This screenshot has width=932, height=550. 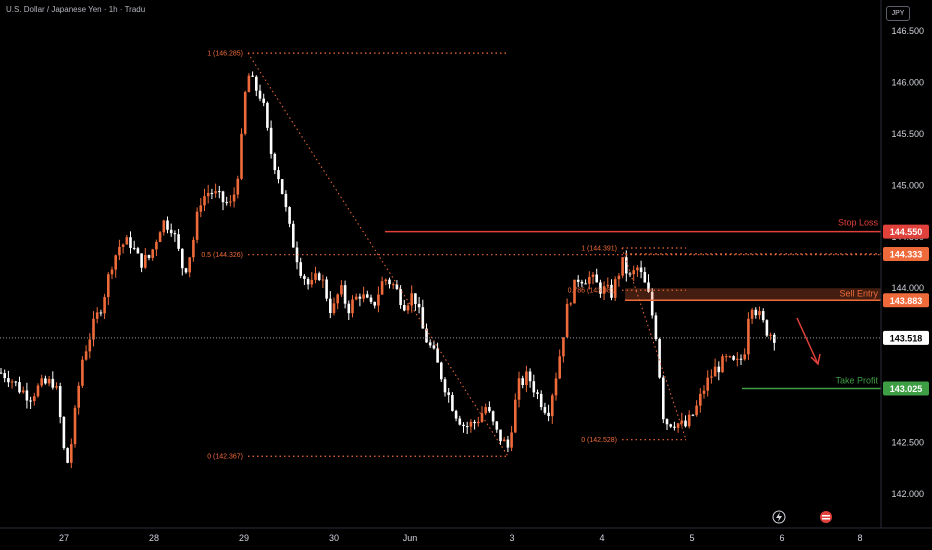 What do you see at coordinates (906, 232) in the screenshot?
I see `price-tag-label: 144.550` at bounding box center [906, 232].